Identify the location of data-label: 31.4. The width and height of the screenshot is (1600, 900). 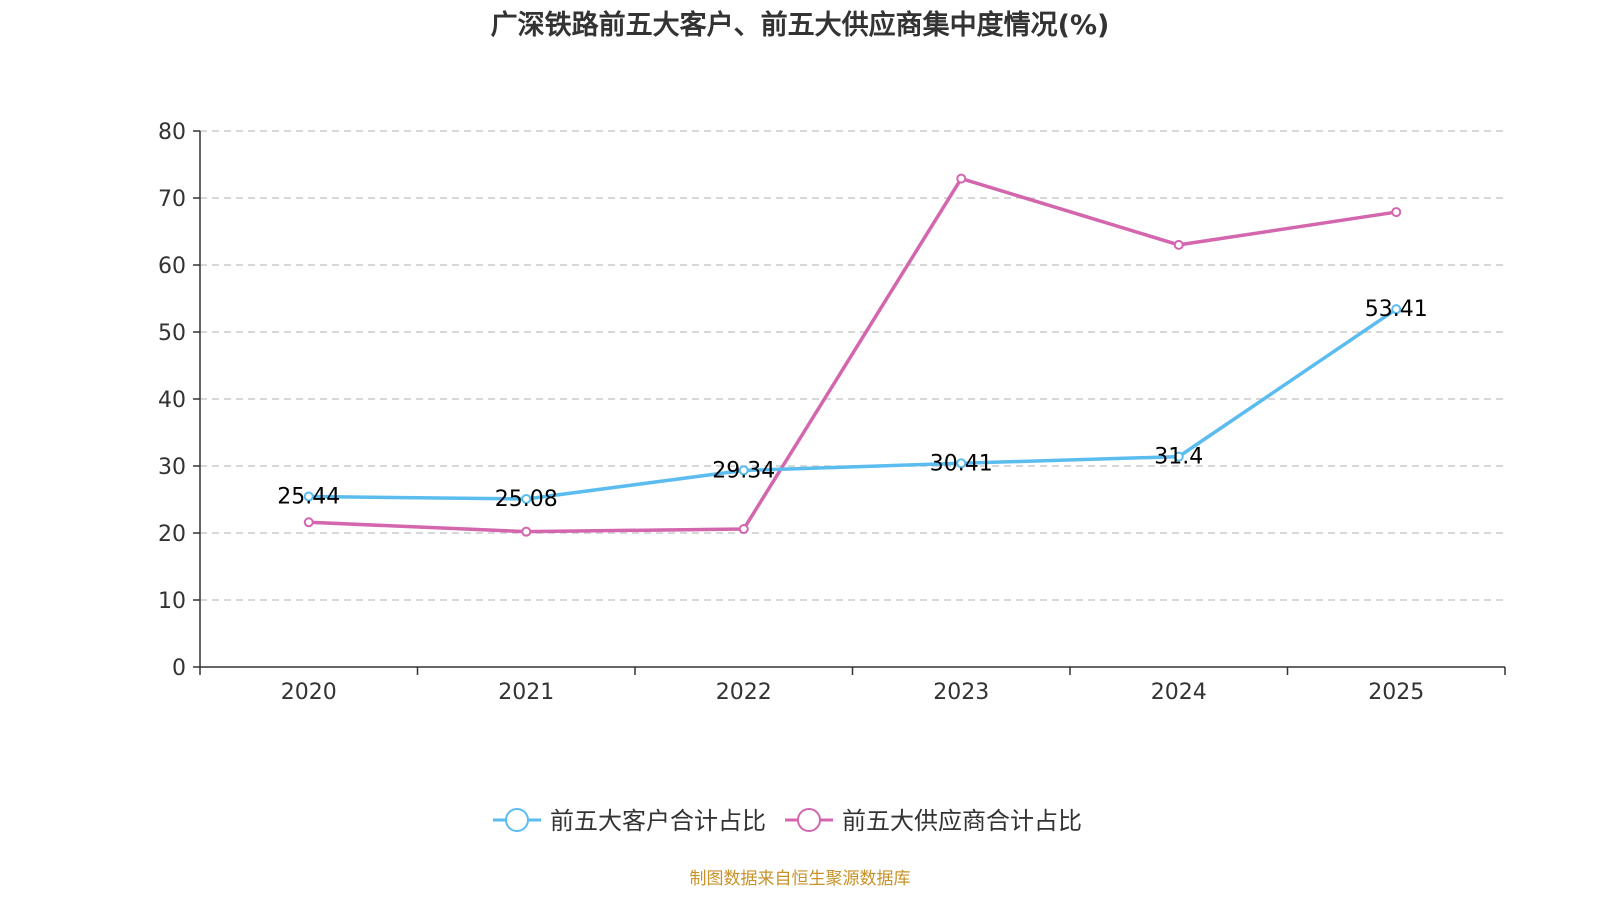
(1178, 457).